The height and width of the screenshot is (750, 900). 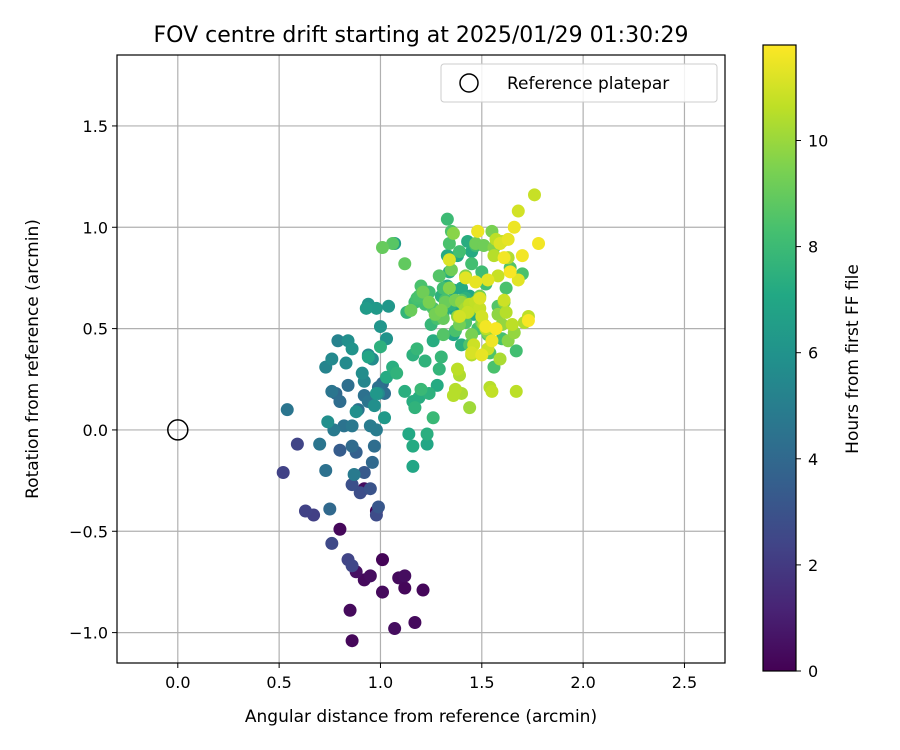 I want to click on colorbar-tick-label: 0, so click(x=813, y=671).